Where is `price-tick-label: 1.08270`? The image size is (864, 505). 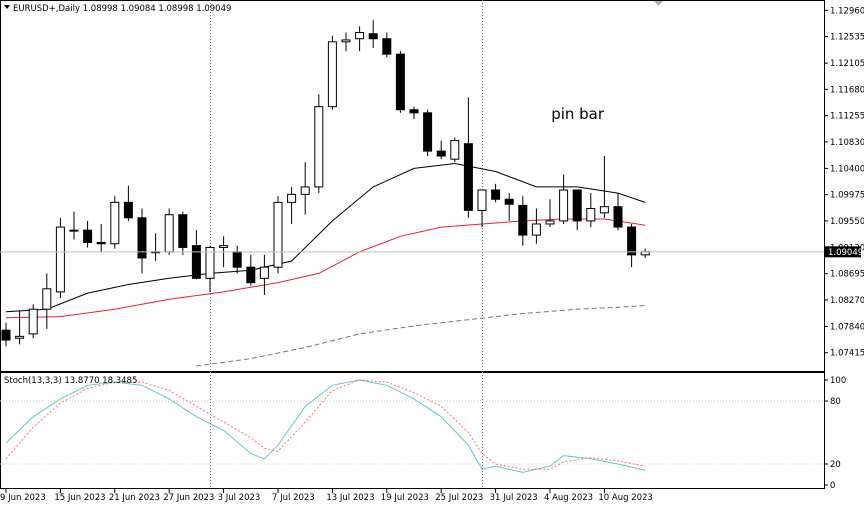
price-tick-label: 1.08270 is located at coordinates (847, 301).